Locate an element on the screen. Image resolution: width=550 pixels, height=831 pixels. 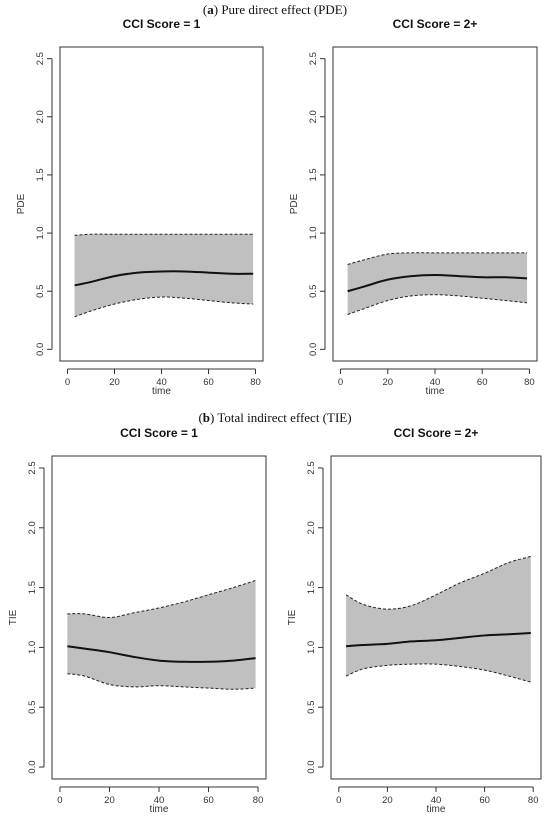
section-heading-a: (a) Pure direct effect (PDE) is located at coordinates (275, 9).